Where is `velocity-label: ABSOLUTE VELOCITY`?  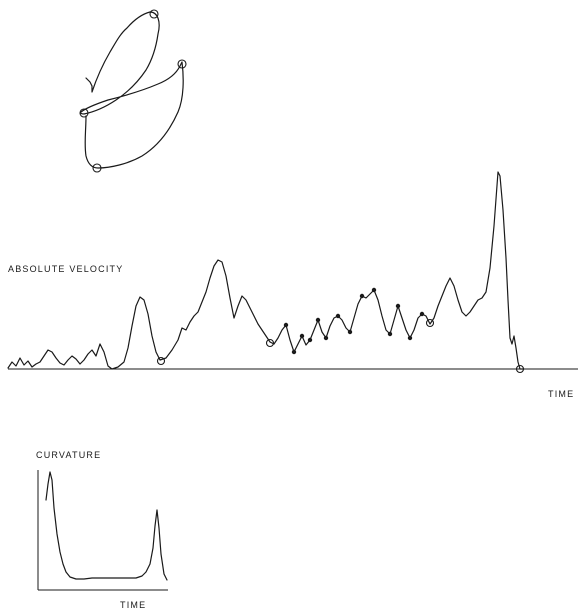 velocity-label: ABSOLUTE VELOCITY is located at coordinates (65, 269).